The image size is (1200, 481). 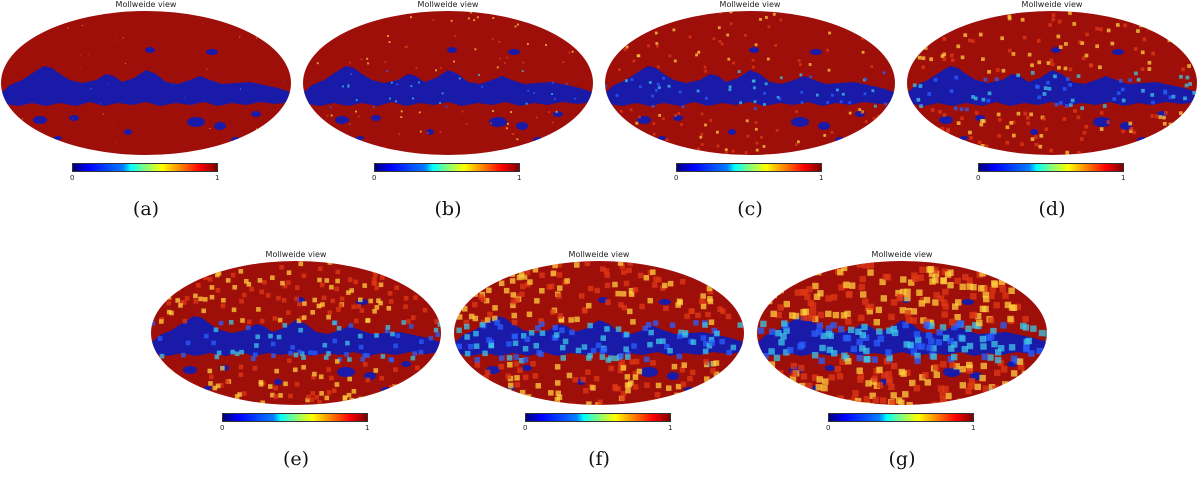 What do you see at coordinates (902, 333) in the screenshot?
I see `mollweide-map` at bounding box center [902, 333].